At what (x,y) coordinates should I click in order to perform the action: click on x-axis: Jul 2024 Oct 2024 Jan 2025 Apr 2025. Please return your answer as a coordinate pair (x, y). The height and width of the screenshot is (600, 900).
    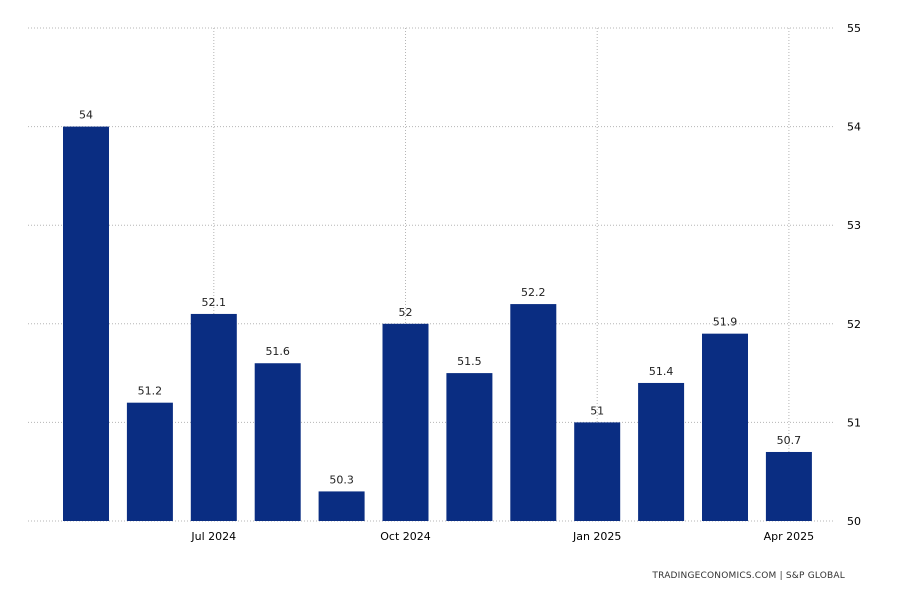
    Looking at the image, I should click on (502, 536).